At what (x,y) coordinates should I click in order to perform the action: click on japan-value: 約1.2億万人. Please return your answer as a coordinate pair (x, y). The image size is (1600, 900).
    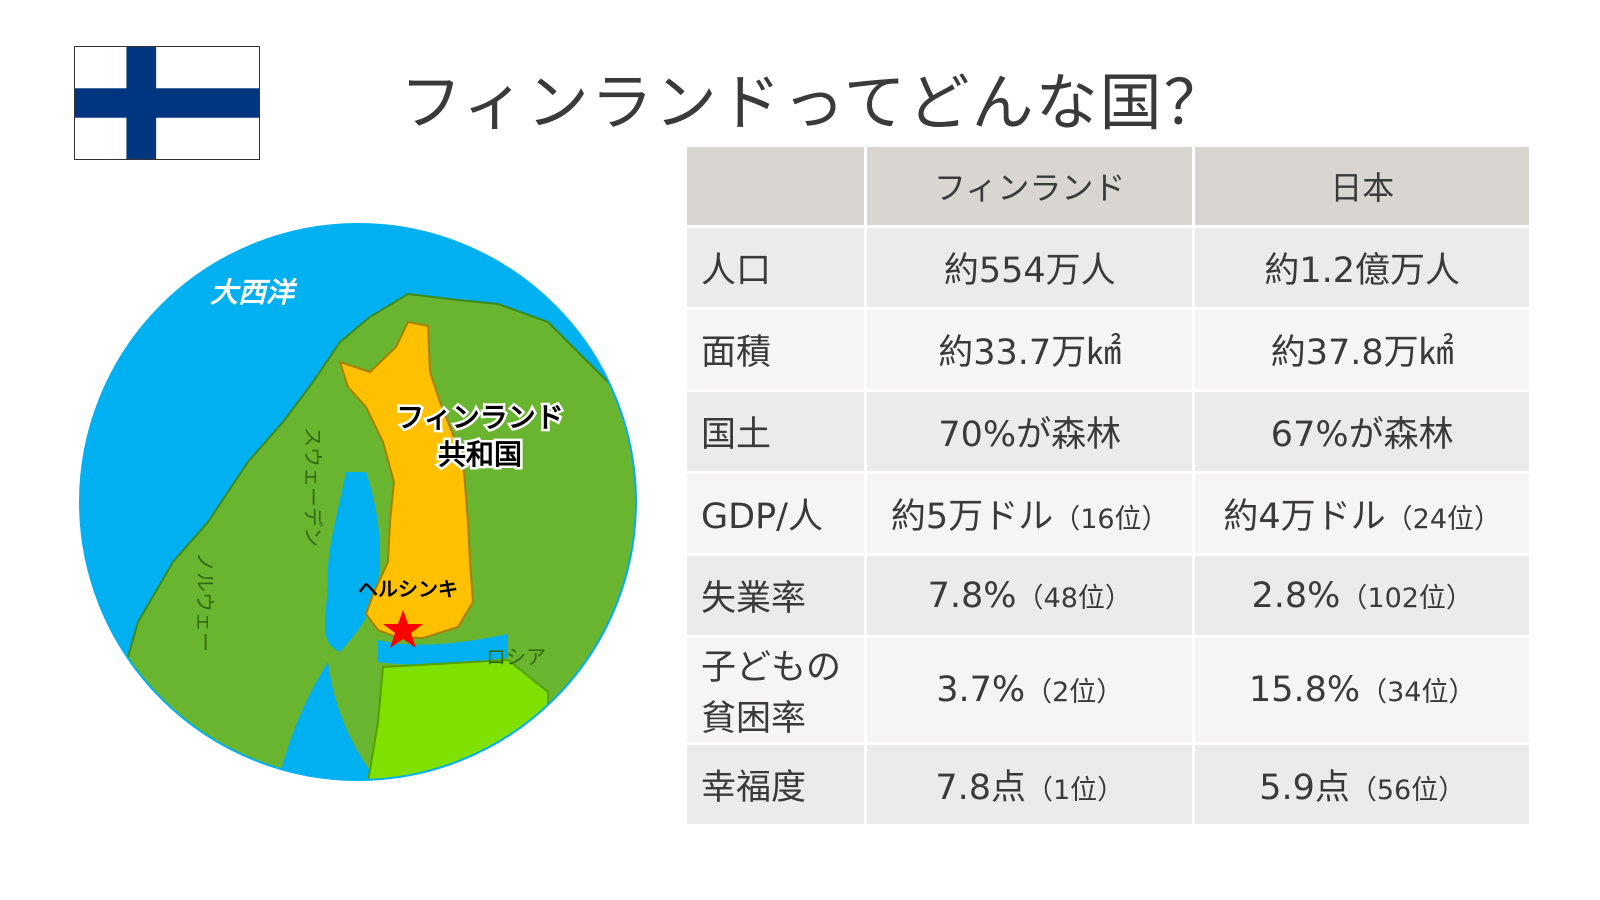
    Looking at the image, I should click on (1362, 267).